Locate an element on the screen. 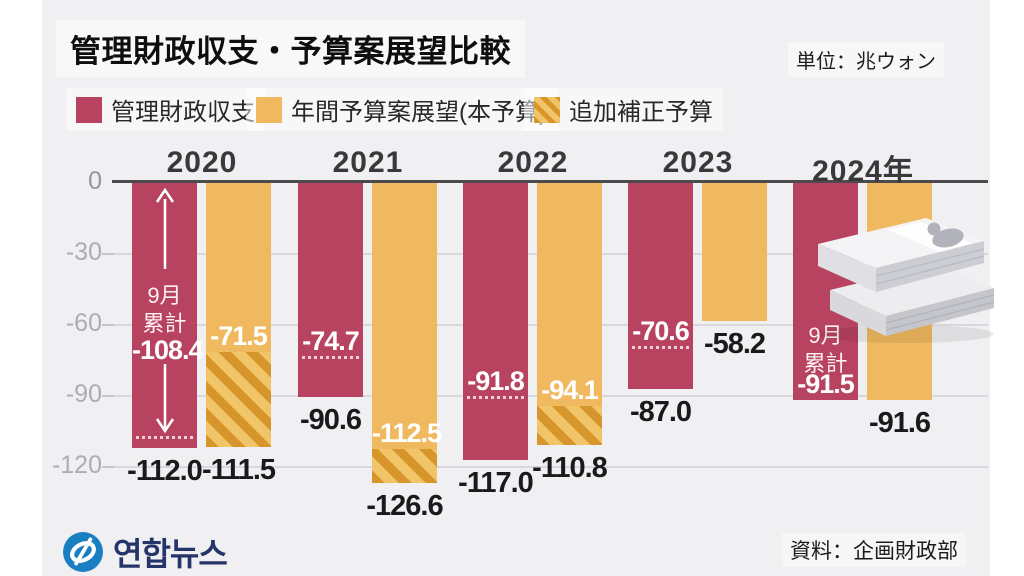  y-axis-tick-label: -90 is located at coordinates (83, 394).